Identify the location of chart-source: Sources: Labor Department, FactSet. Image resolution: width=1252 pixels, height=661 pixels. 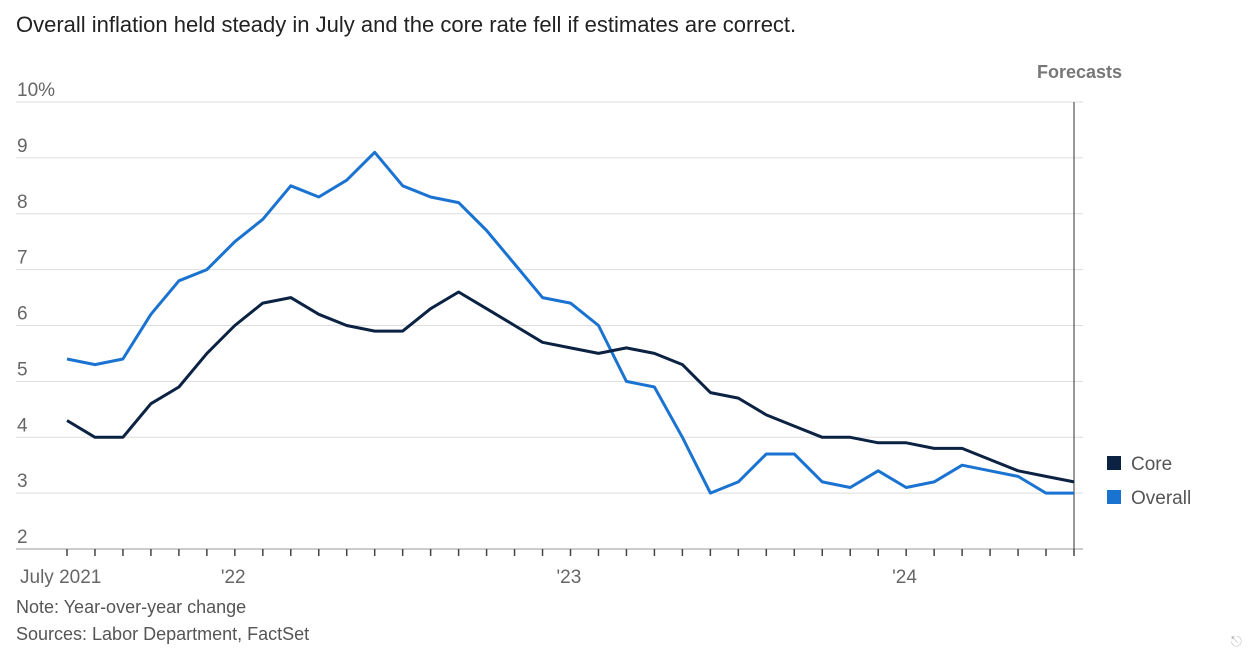
(163, 634).